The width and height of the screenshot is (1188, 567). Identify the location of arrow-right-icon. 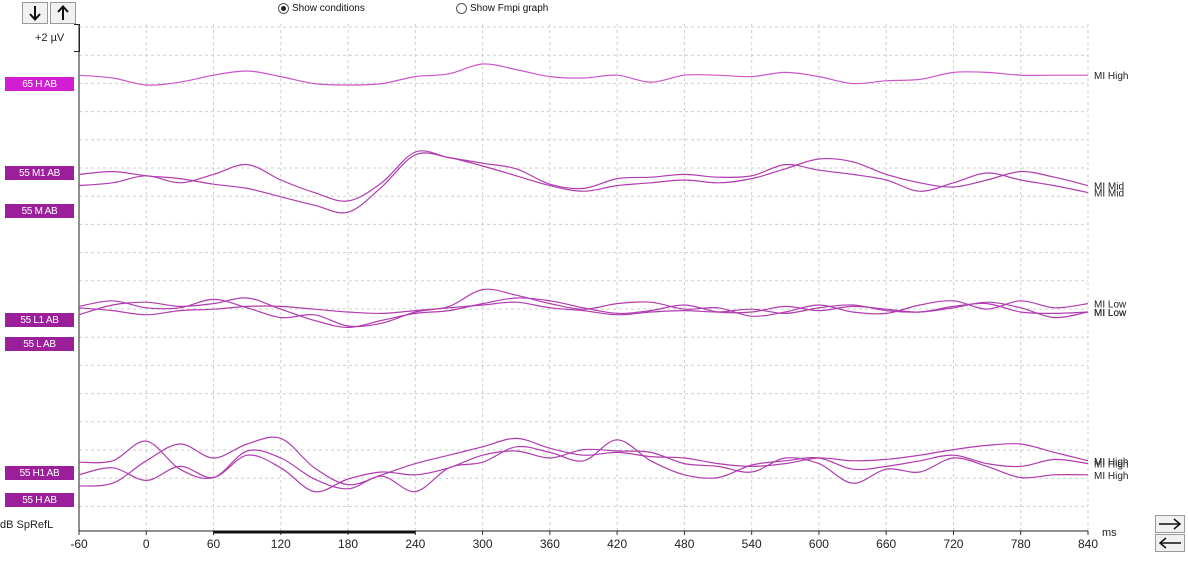
(1170, 524).